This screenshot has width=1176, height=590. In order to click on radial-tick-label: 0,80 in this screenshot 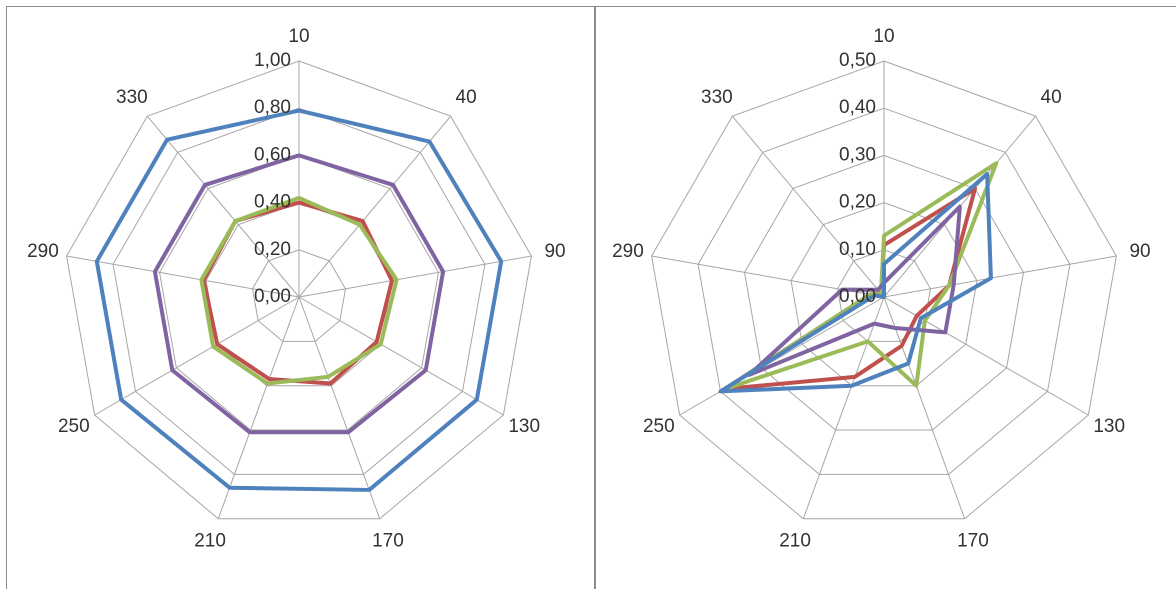, I will do `click(272, 107)`.